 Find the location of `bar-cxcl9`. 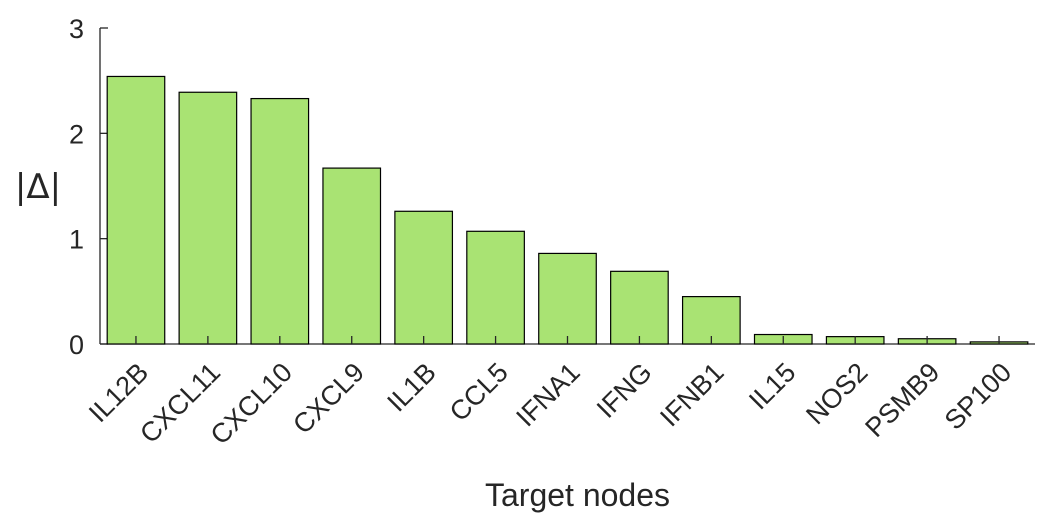

bar-cxcl9 is located at coordinates (352, 256).